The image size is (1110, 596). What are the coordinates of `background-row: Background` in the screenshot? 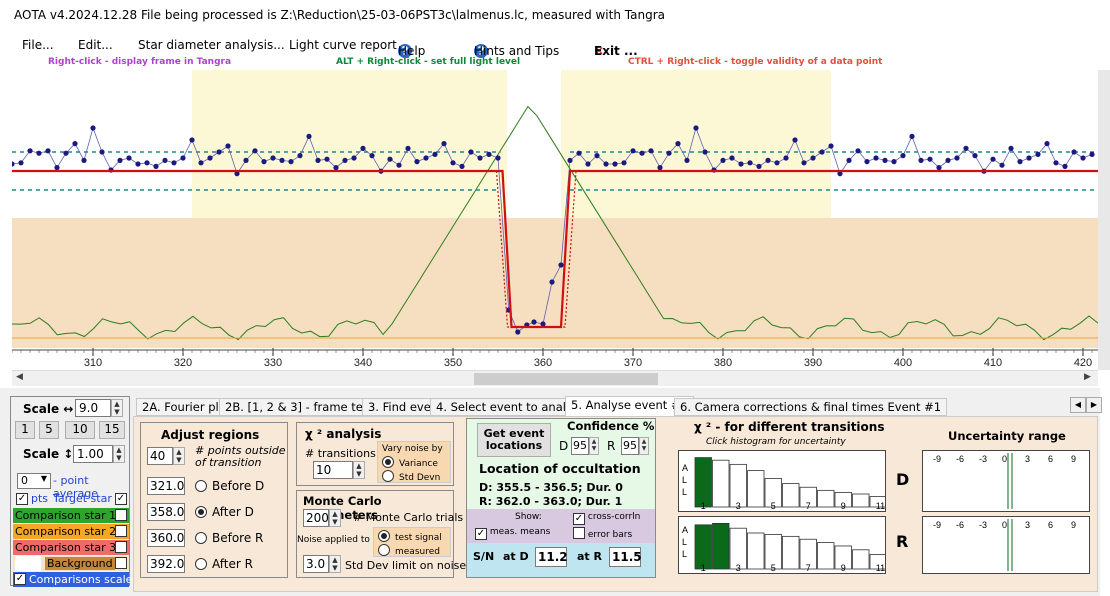 It's located at (71, 563).